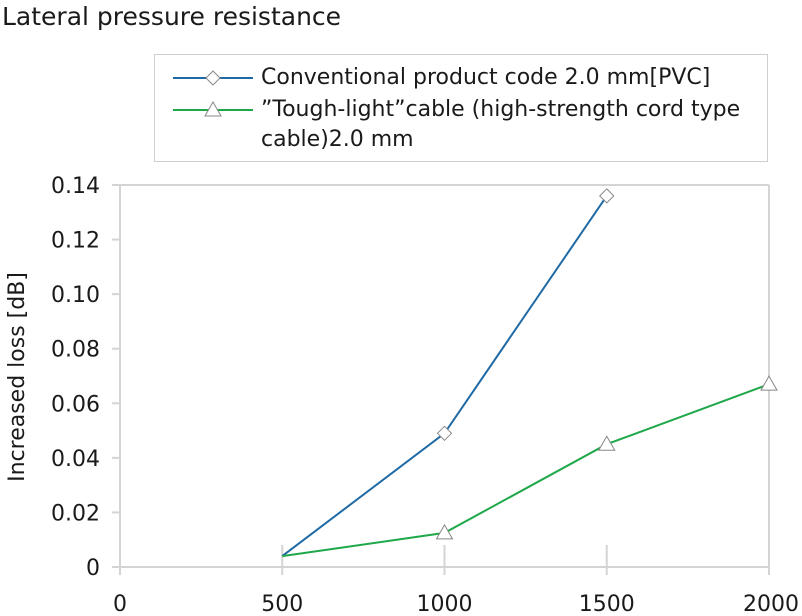  Describe the element at coordinates (75, 241) in the screenshot. I see `y-tick-label: 0.12` at that location.